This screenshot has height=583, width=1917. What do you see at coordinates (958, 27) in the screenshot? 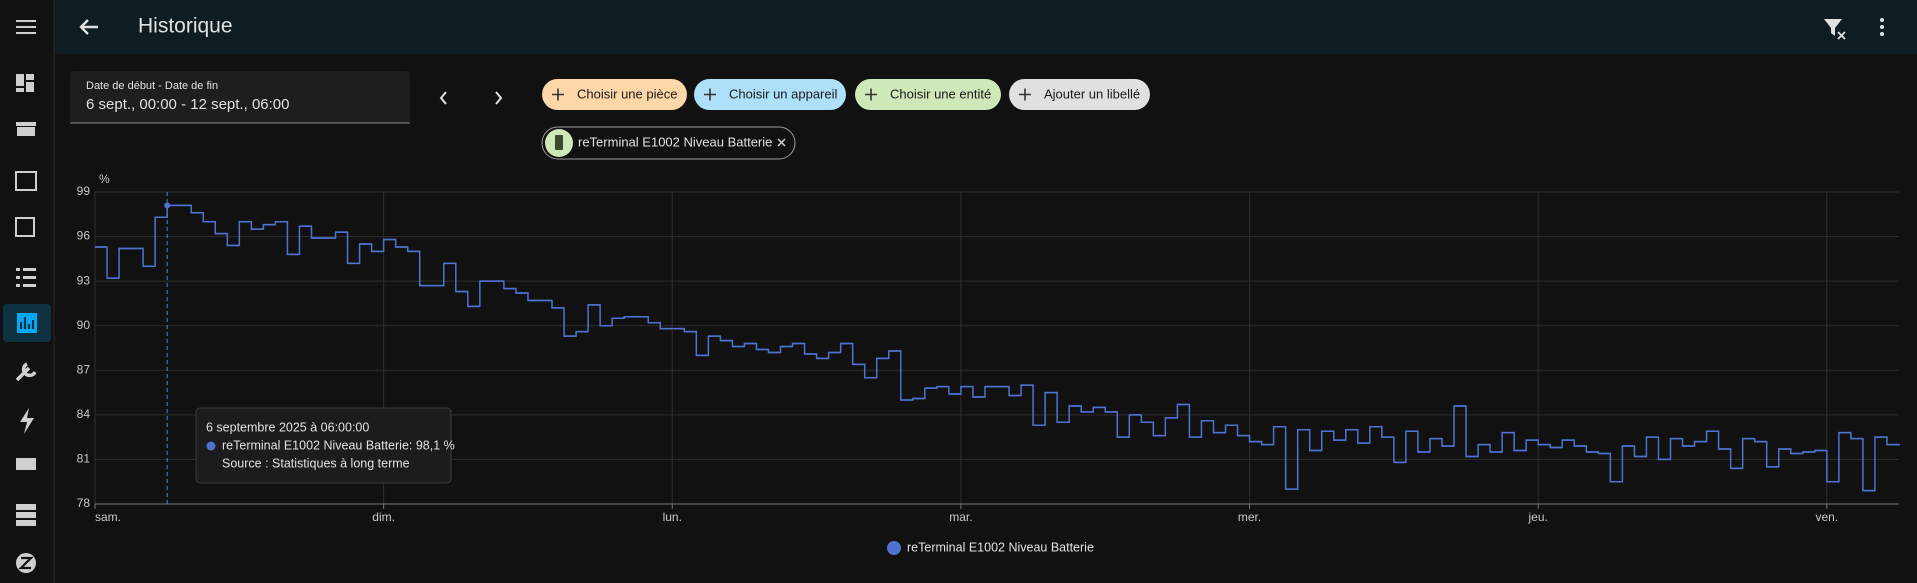
I see `app-header` at bounding box center [958, 27].